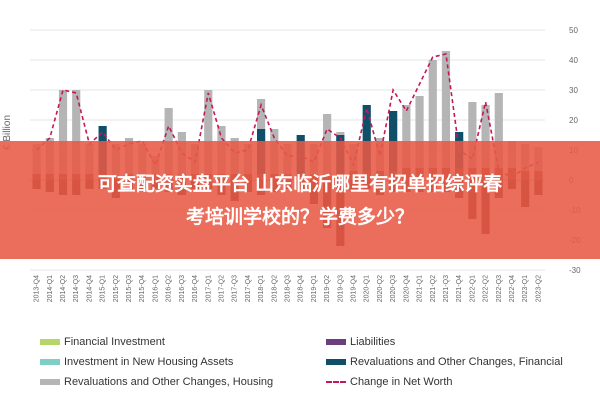  I want to click on x-tick-label: 2015-Q4, so click(142, 288).